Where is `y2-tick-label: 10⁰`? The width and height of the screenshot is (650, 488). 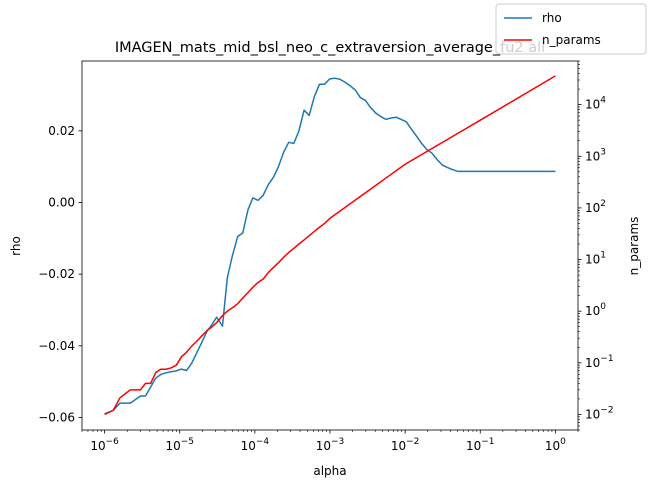 y2-tick-label: 10⁰ is located at coordinates (595, 310).